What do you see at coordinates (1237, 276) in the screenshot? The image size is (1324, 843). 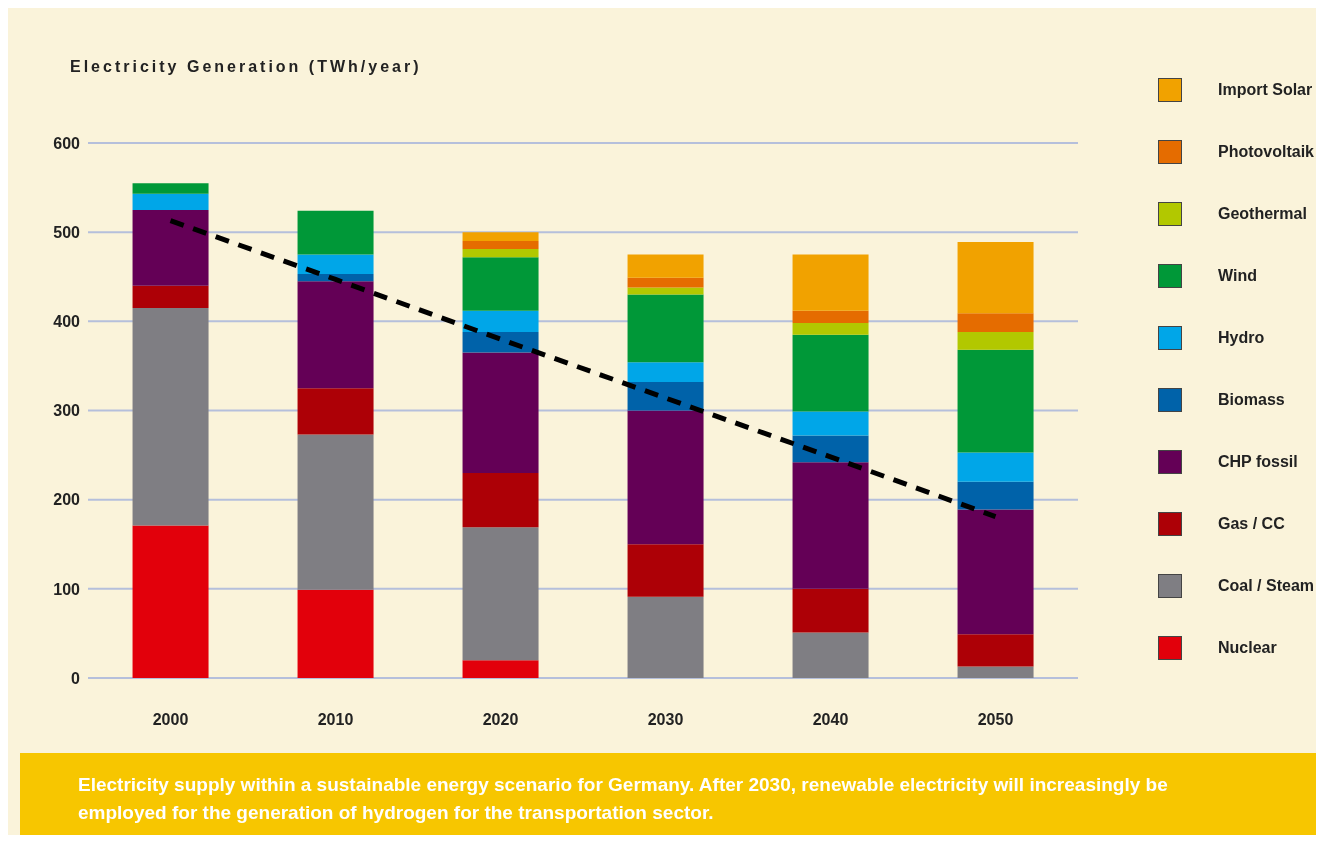 I see `legend-label: Wind` at bounding box center [1237, 276].